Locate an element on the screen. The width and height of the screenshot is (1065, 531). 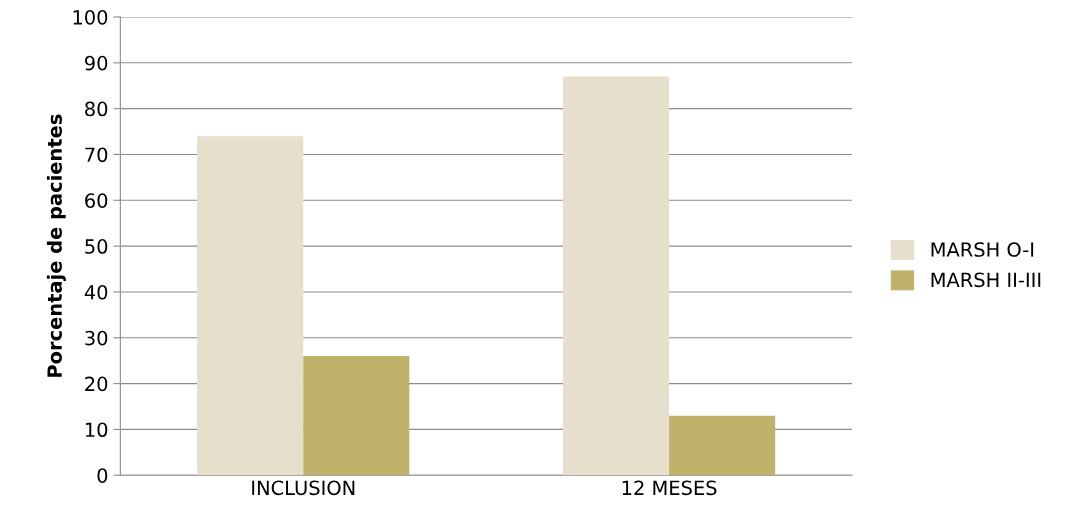
y-tick-label: 60 is located at coordinates (96, 200).